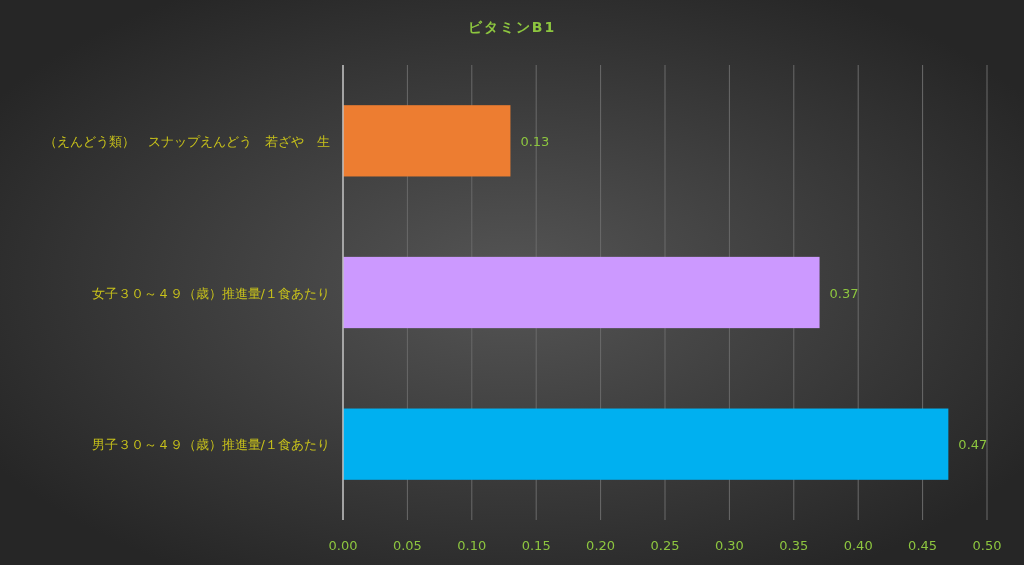 Image resolution: width=1024 pixels, height=565 pixels. What do you see at coordinates (343, 545) in the screenshot?
I see `x-tick-label: 0.00` at bounding box center [343, 545].